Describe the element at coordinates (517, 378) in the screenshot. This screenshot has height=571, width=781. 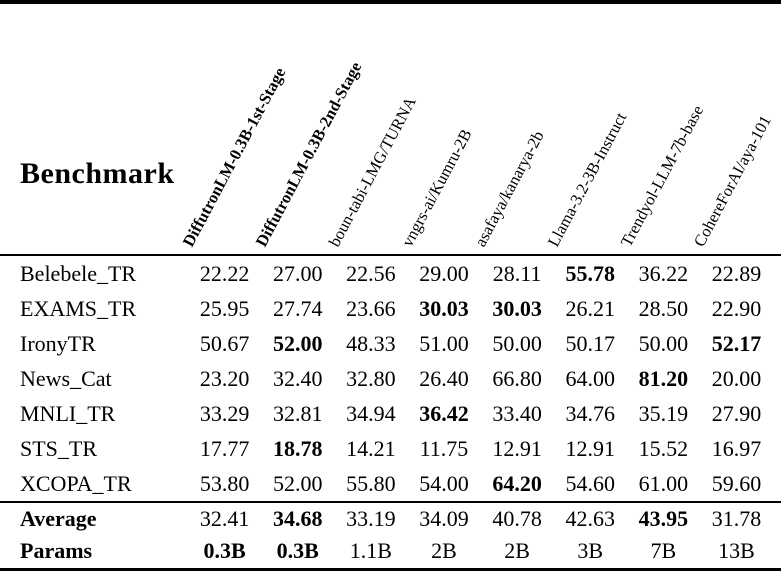
I see `value-cell: 66.80` at that location.